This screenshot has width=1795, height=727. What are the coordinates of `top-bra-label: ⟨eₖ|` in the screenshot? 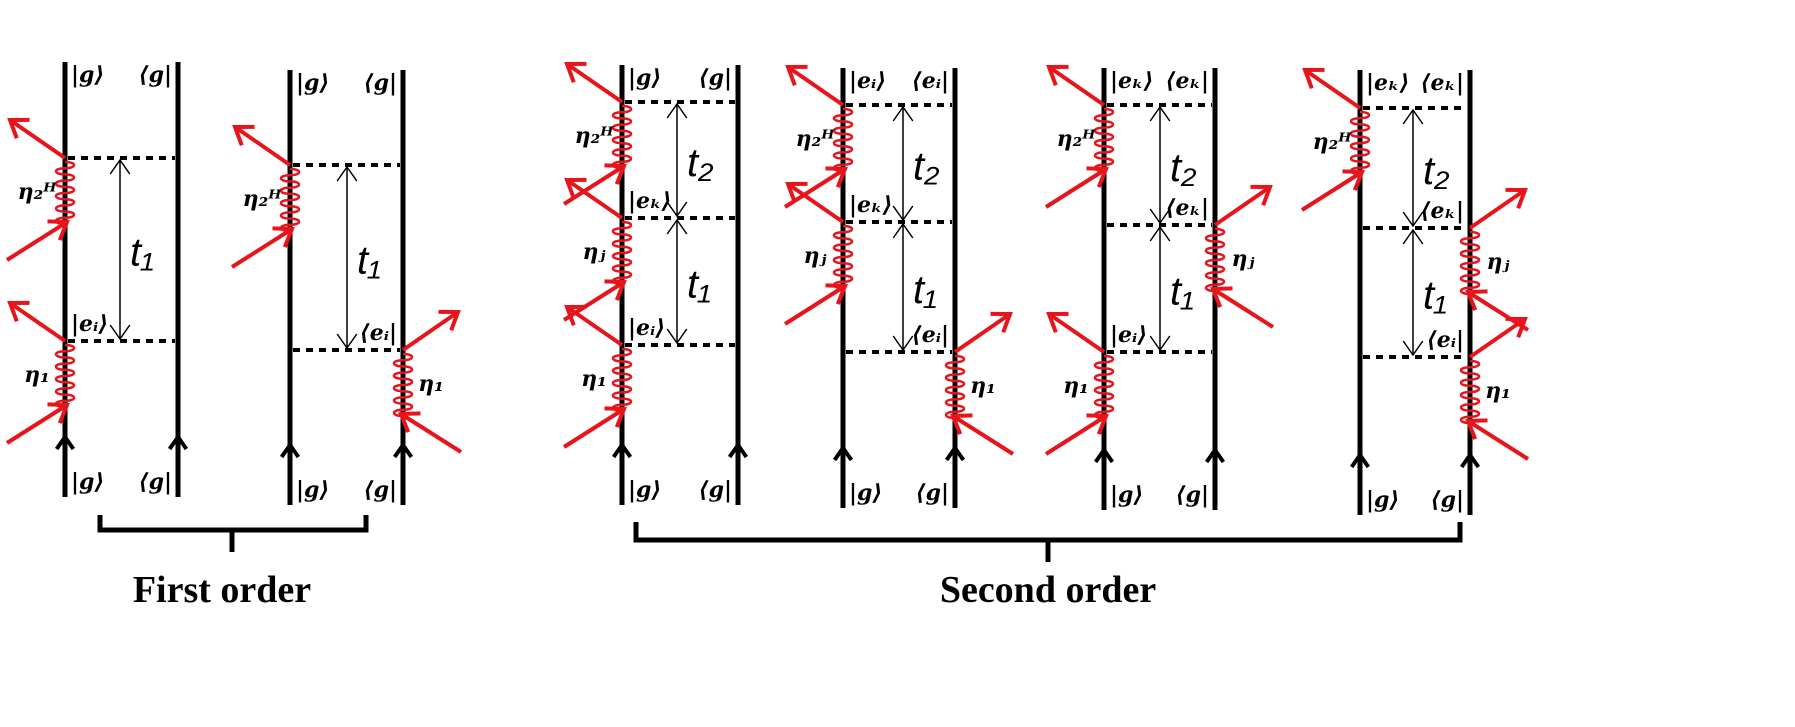 It's located at (1187, 81).